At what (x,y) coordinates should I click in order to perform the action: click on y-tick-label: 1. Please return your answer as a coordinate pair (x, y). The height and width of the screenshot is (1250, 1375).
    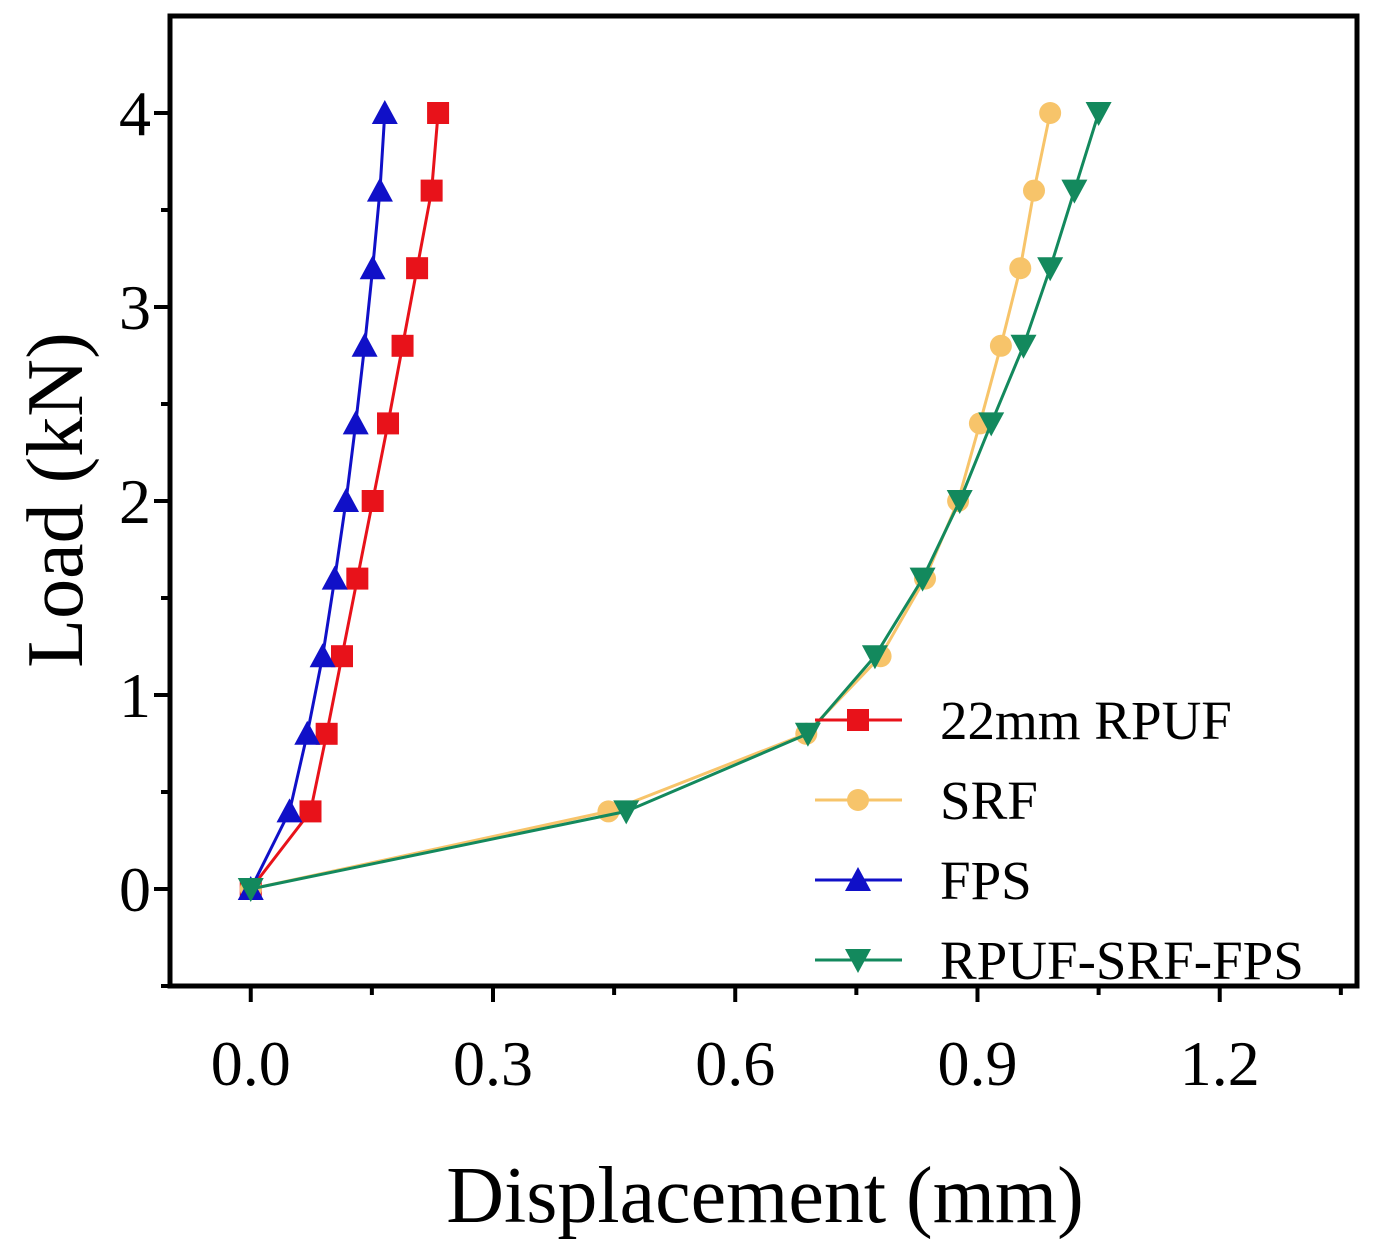
    Looking at the image, I should click on (135, 695).